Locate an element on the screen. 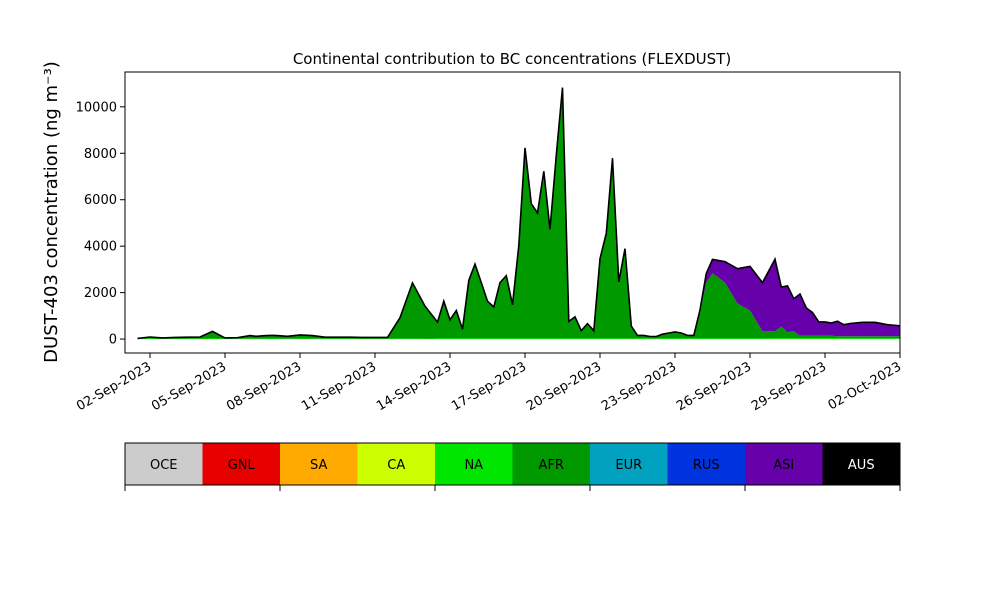  legend-label: NA is located at coordinates (473, 465).